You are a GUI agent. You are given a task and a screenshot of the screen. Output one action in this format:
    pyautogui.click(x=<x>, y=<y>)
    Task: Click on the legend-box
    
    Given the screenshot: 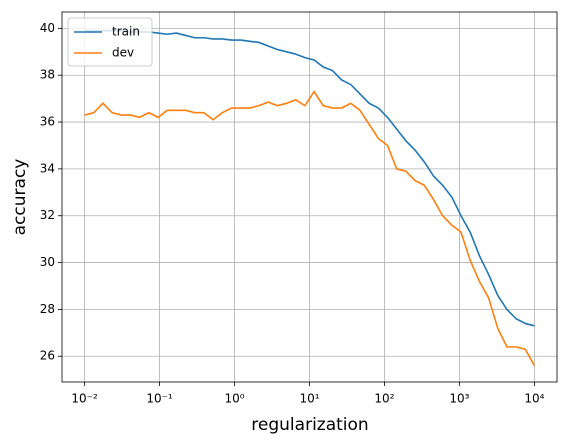 What is the action you would take?
    pyautogui.click(x=110, y=42)
    